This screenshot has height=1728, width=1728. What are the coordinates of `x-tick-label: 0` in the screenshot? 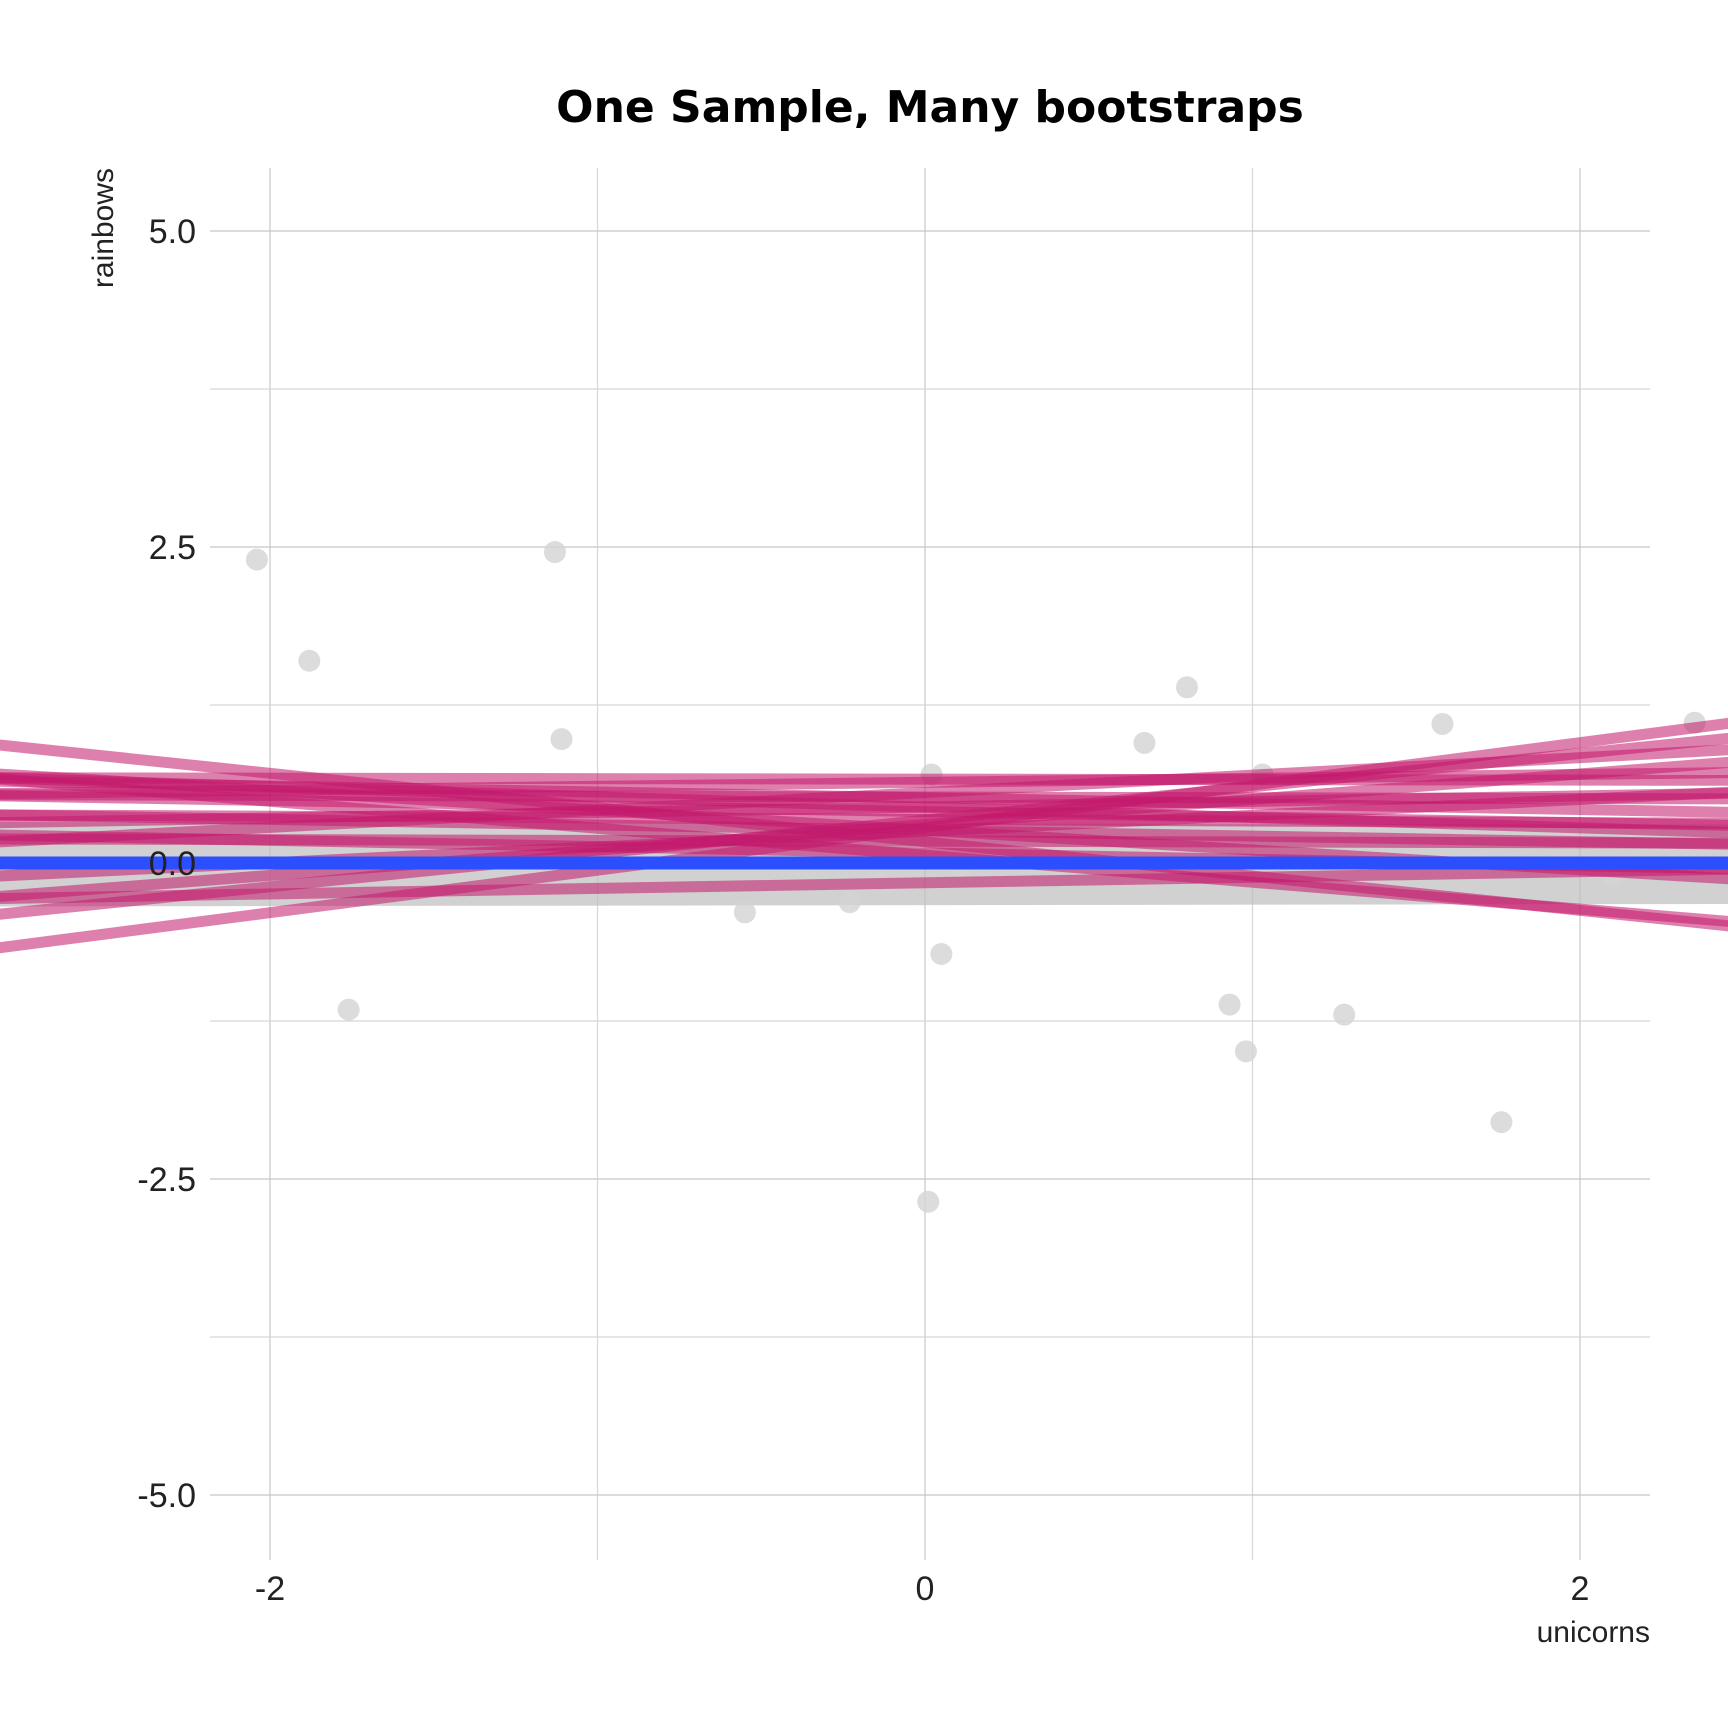 It's located at (925, 1589).